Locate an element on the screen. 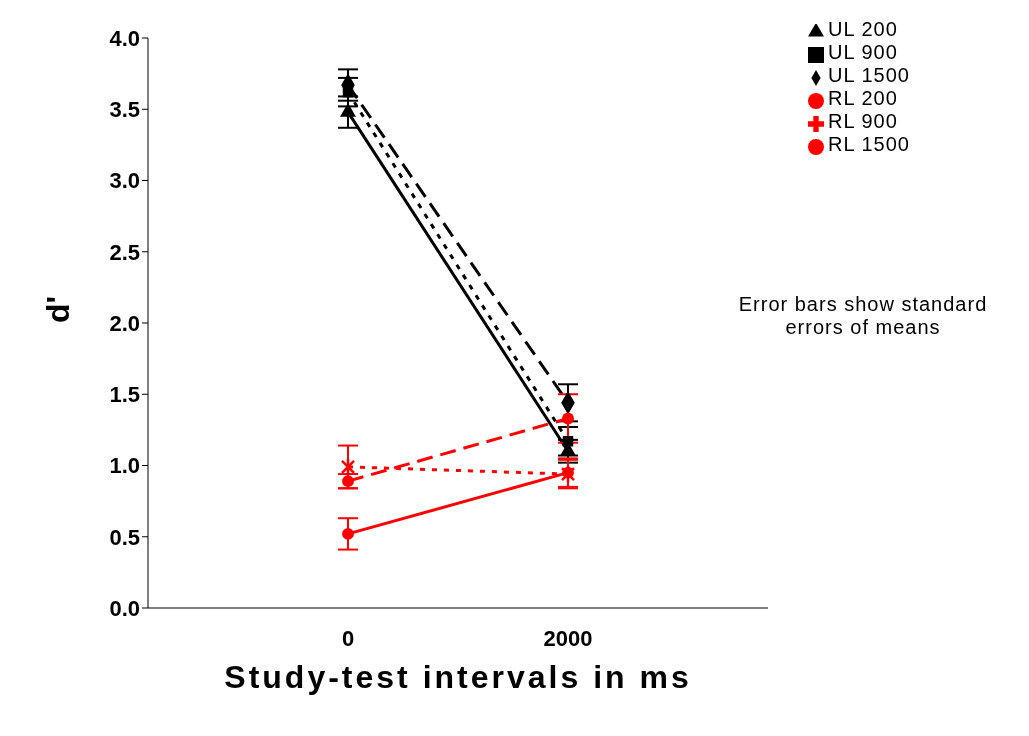  y-tick-label: 0.5 is located at coordinates (124, 537).